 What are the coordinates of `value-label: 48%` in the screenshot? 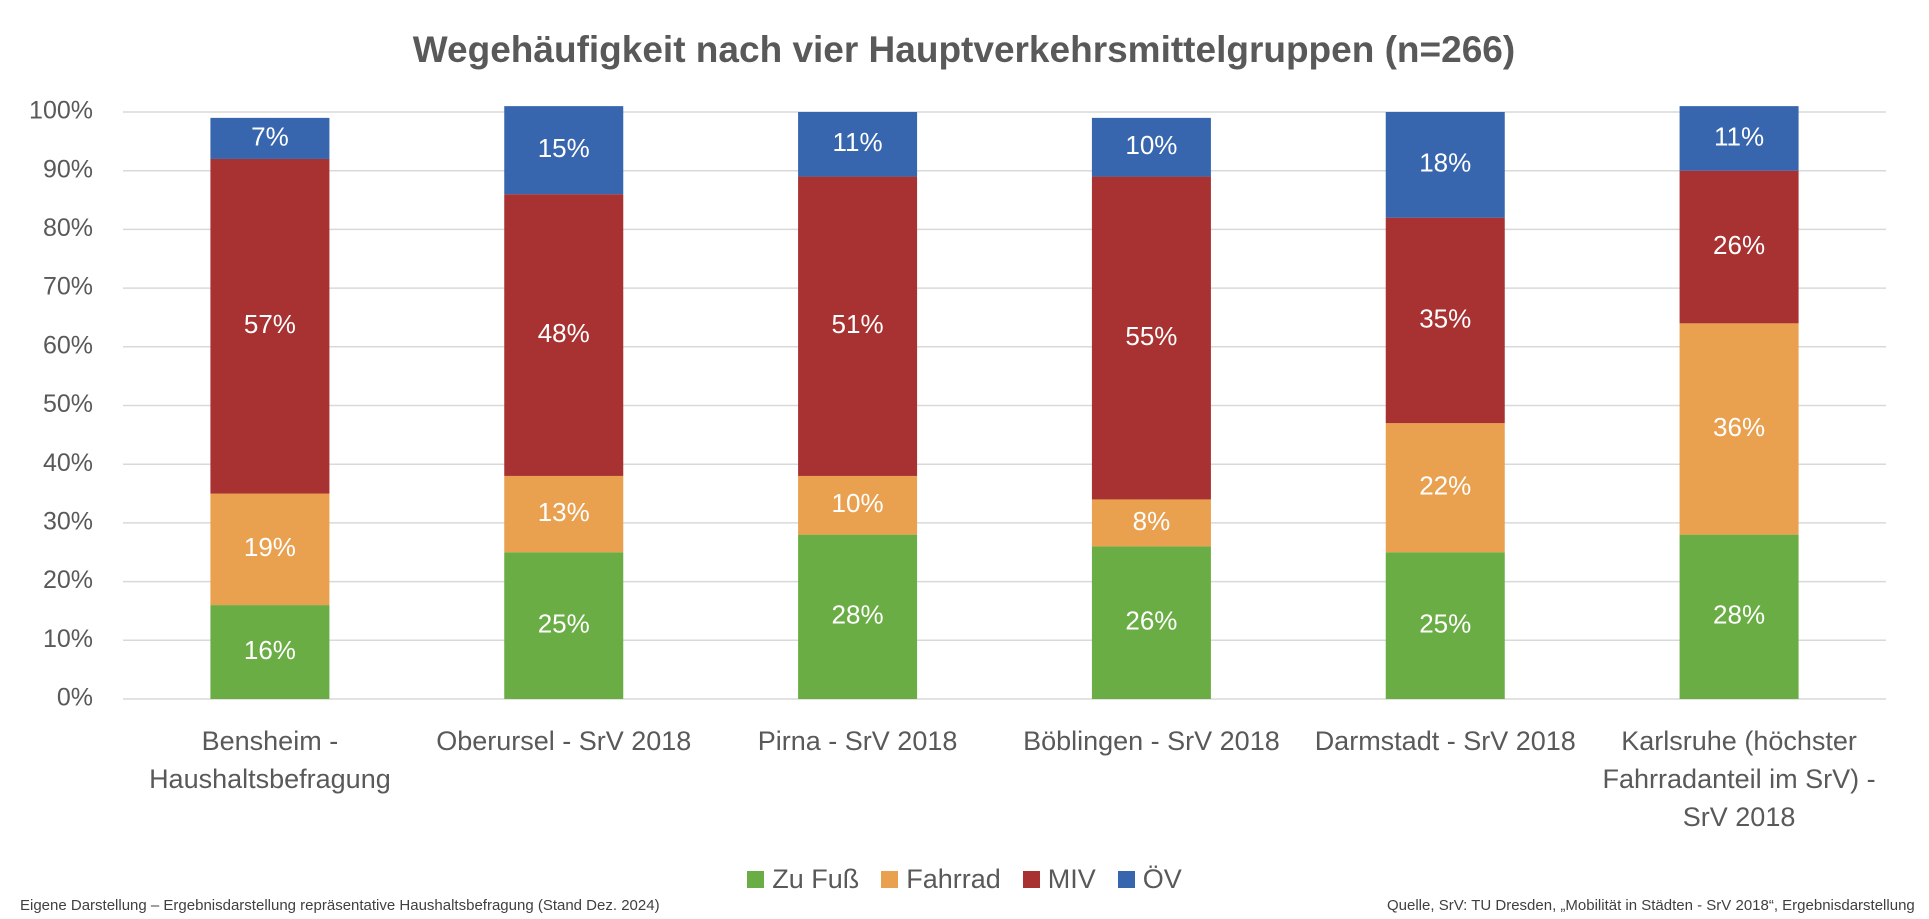 It's located at (564, 333).